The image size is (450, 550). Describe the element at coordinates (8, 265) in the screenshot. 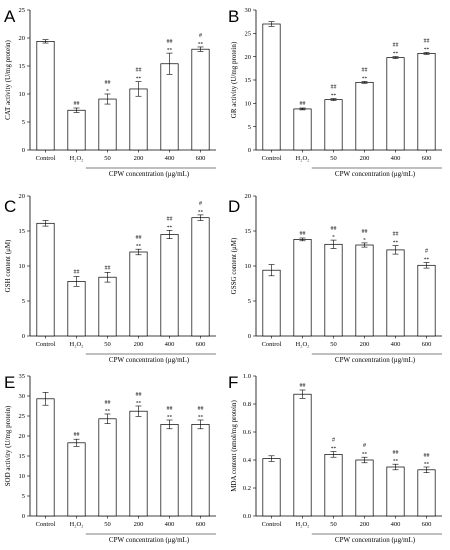

I see `y-axis-label: GSH content (μM)` at that location.